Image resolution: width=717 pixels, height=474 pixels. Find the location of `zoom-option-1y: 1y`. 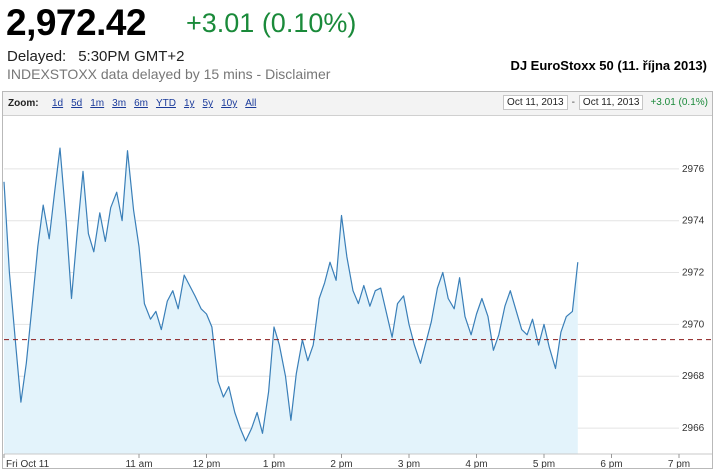

zoom-option-1y: 1y is located at coordinates (189, 103).